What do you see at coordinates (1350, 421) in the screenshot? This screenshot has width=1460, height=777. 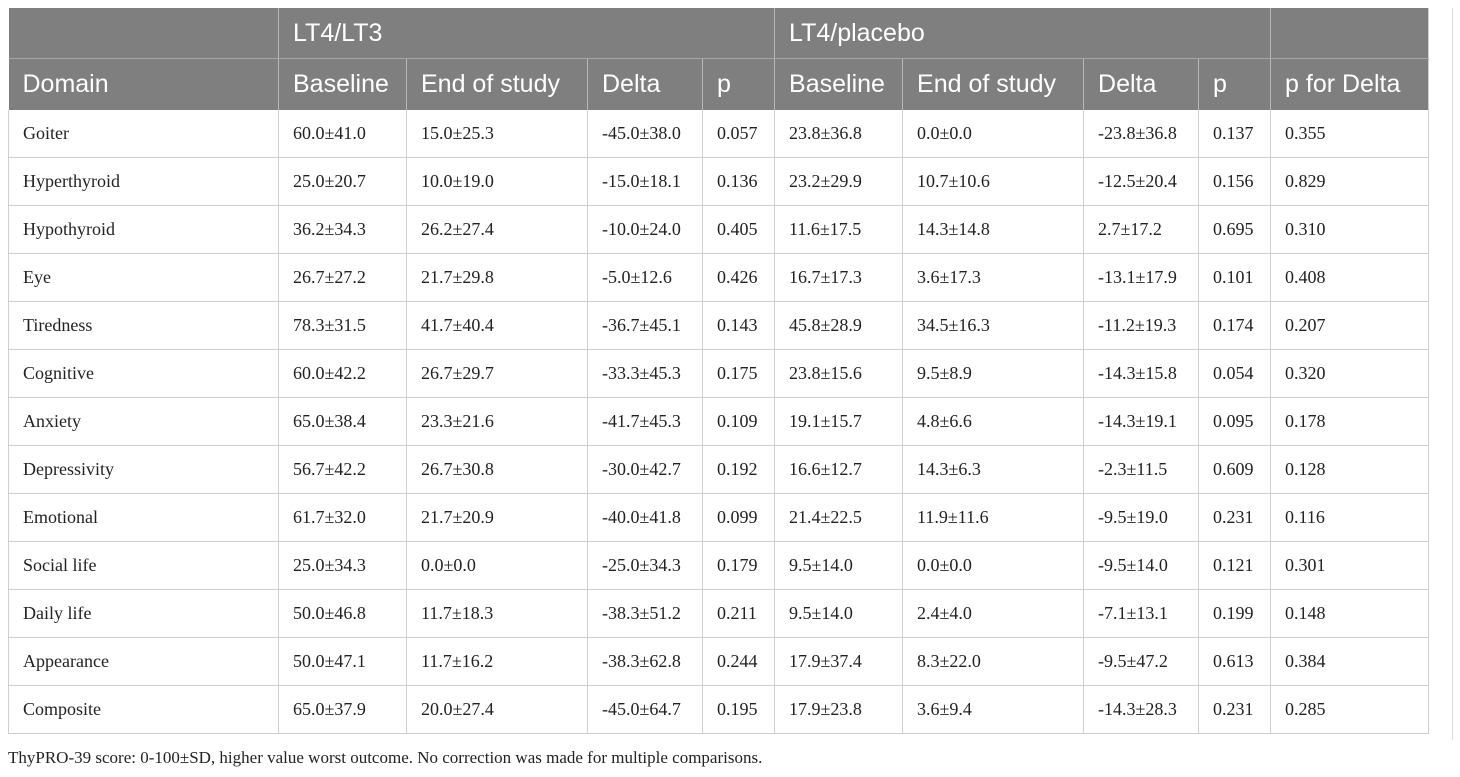 I see `value-cell: 0.178` at bounding box center [1350, 421].